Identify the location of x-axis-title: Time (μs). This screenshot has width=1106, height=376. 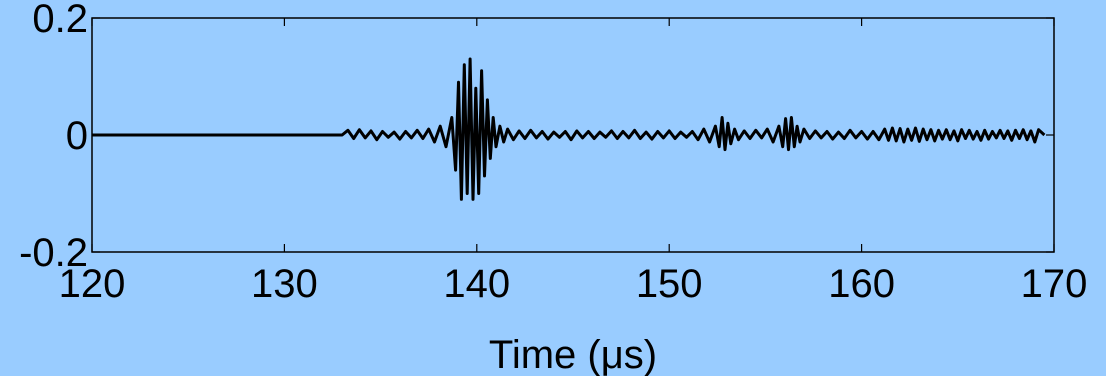
(573, 354).